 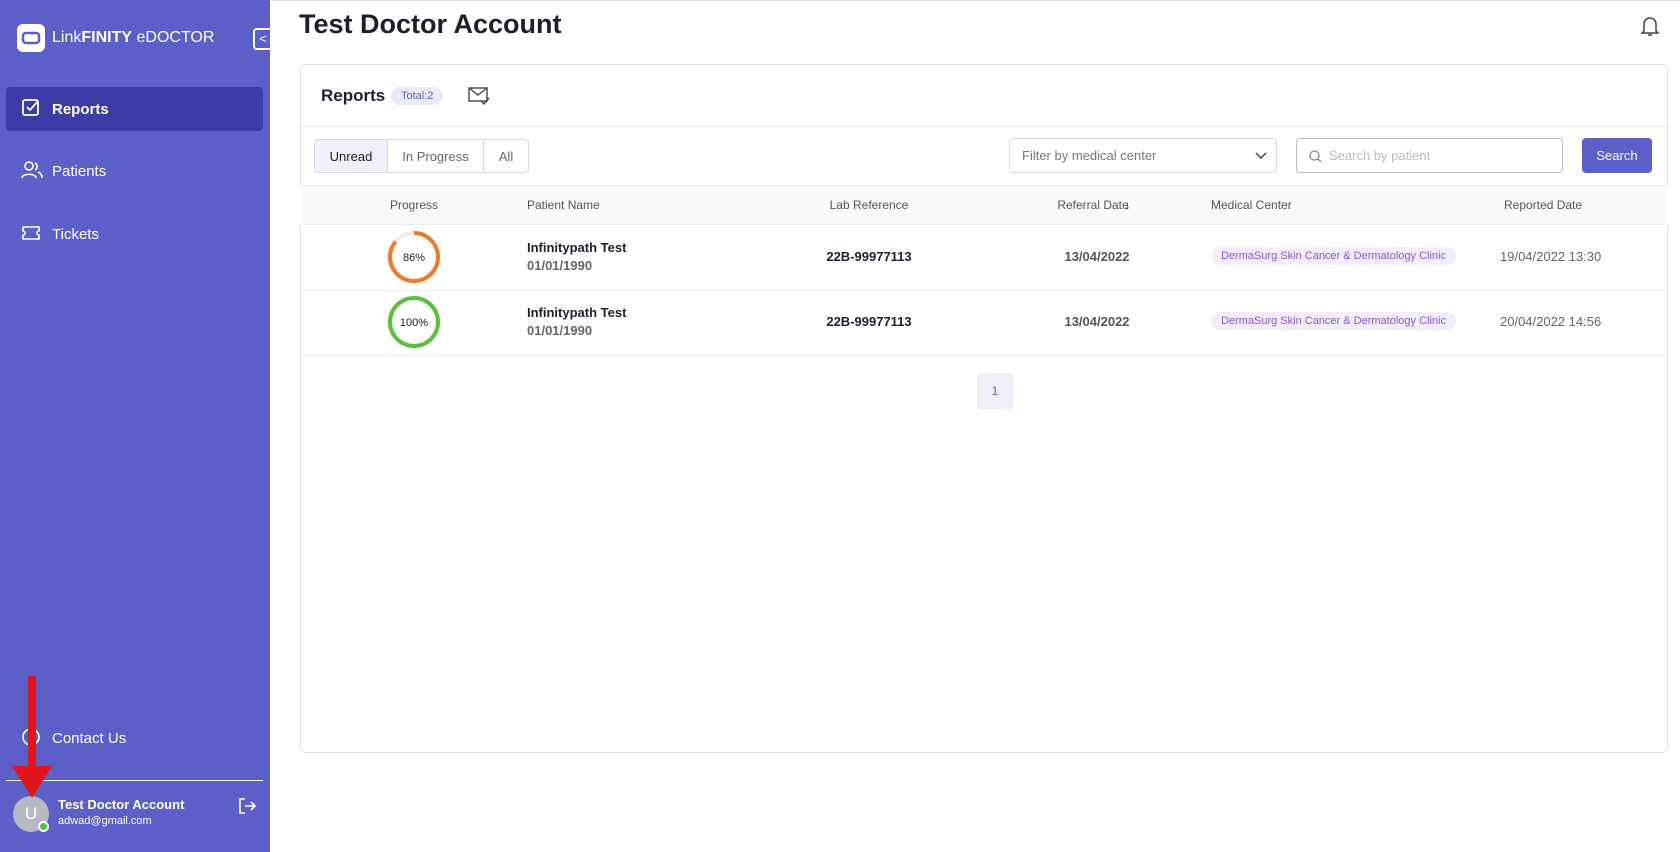 What do you see at coordinates (1551, 321) in the screenshot?
I see `reported-date: 20/04/2022 14:56` at bounding box center [1551, 321].